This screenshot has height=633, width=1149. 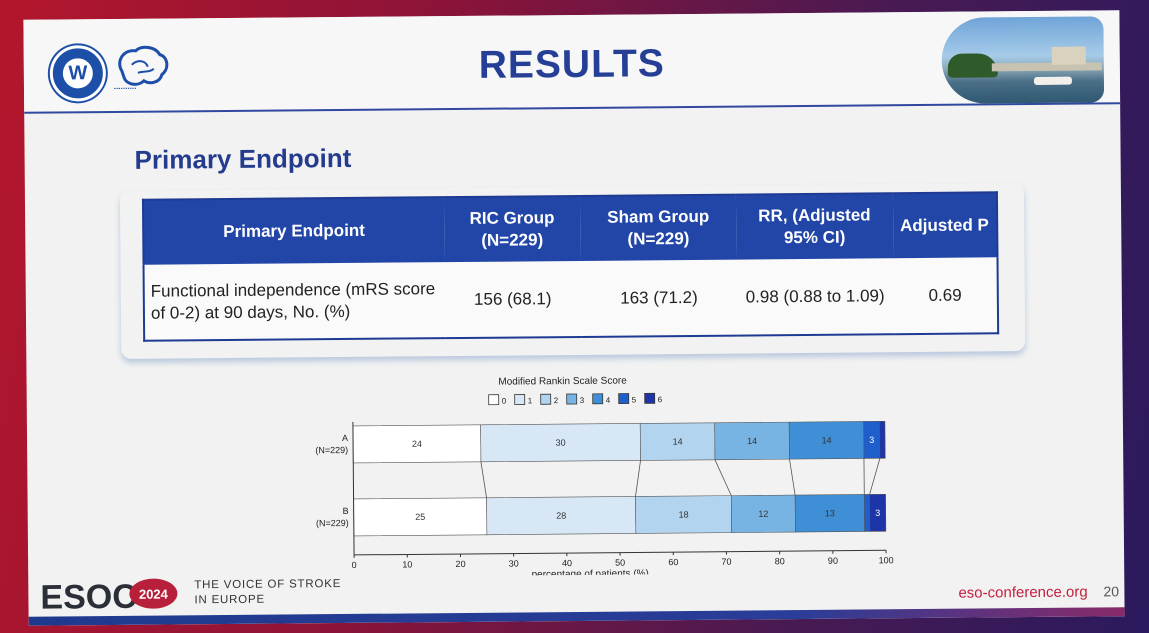 I want to click on x-tick-label: 90, so click(x=833, y=561).